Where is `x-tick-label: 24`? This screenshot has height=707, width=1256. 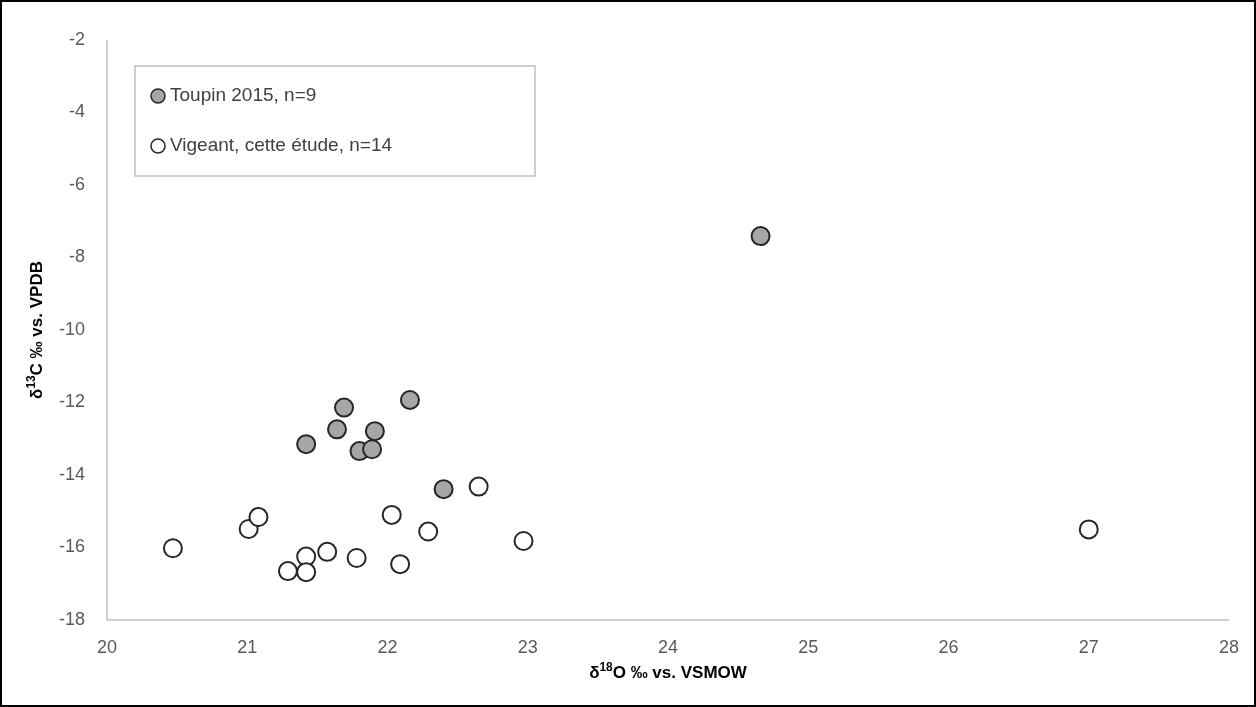 x-tick-label: 24 is located at coordinates (668, 646).